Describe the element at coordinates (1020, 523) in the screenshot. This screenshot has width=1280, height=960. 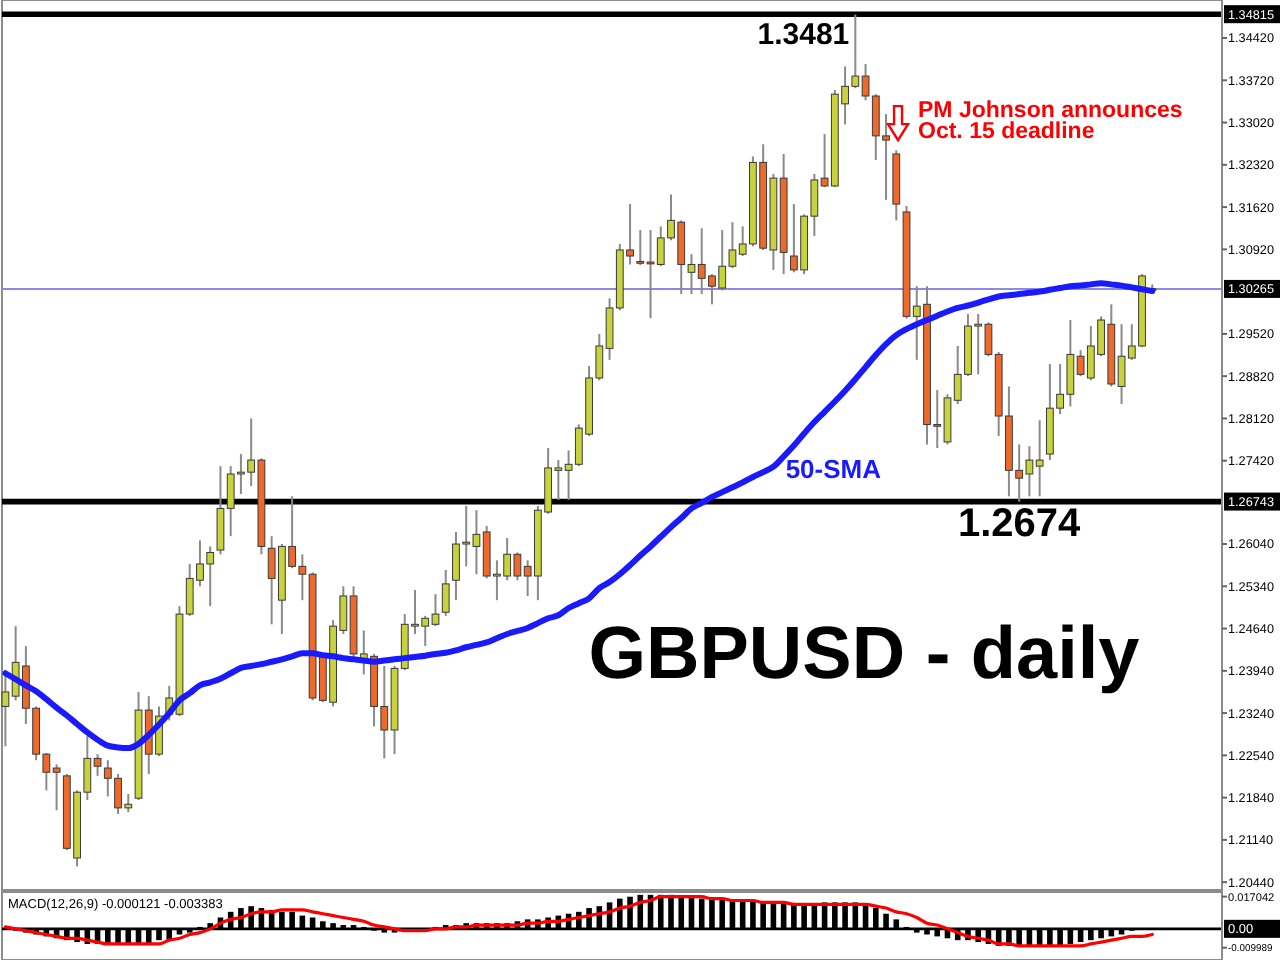
I see `annotation: 1.2674` at that location.